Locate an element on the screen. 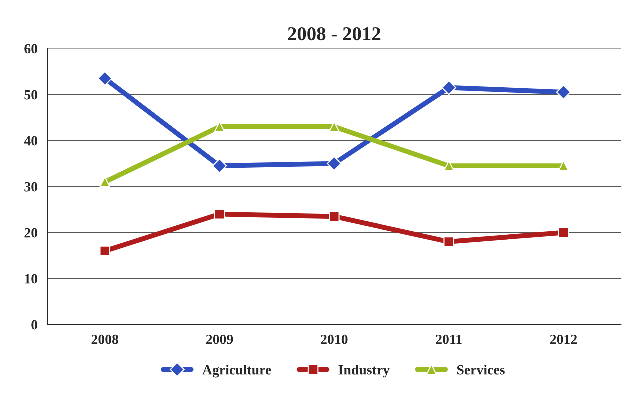 Image resolution: width=637 pixels, height=406 pixels. y-tick-label: 0 is located at coordinates (35, 325).